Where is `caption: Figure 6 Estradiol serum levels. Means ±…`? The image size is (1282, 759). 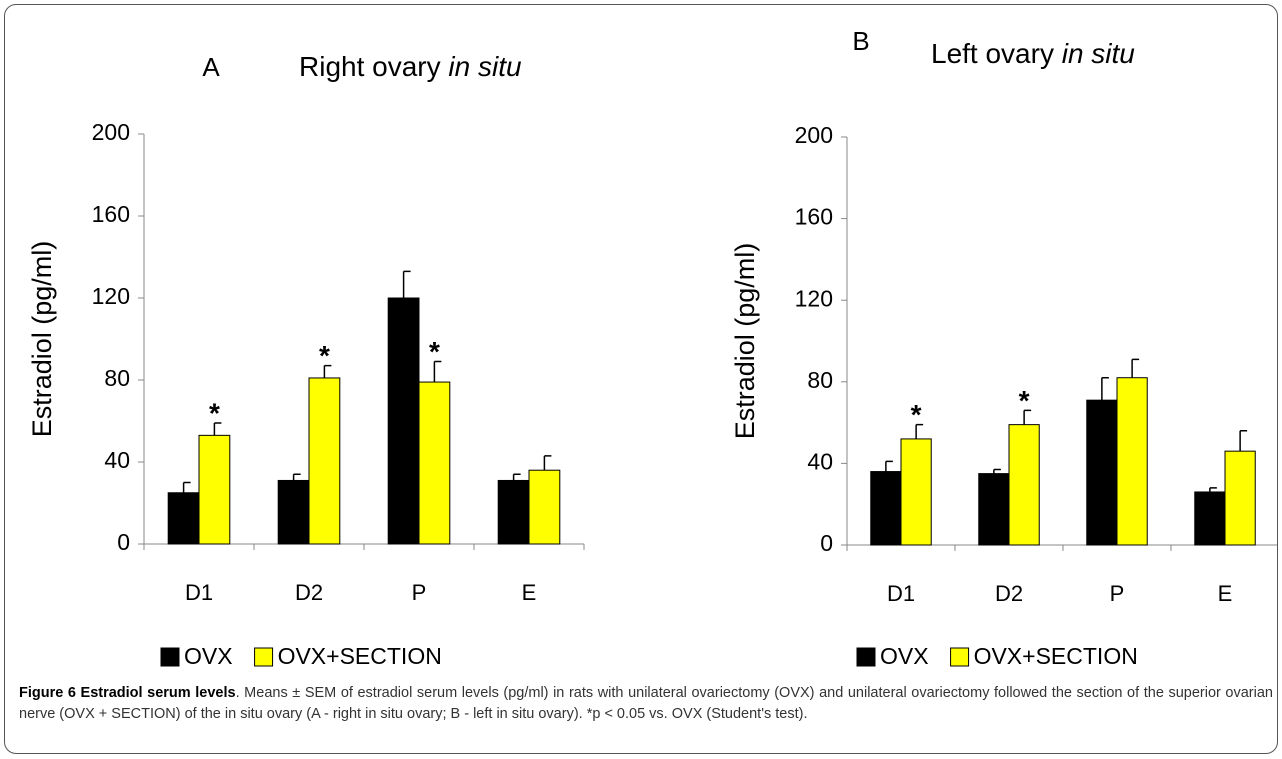 caption: Figure 6 Estradiol serum levels. Means ±… is located at coordinates (646, 704).